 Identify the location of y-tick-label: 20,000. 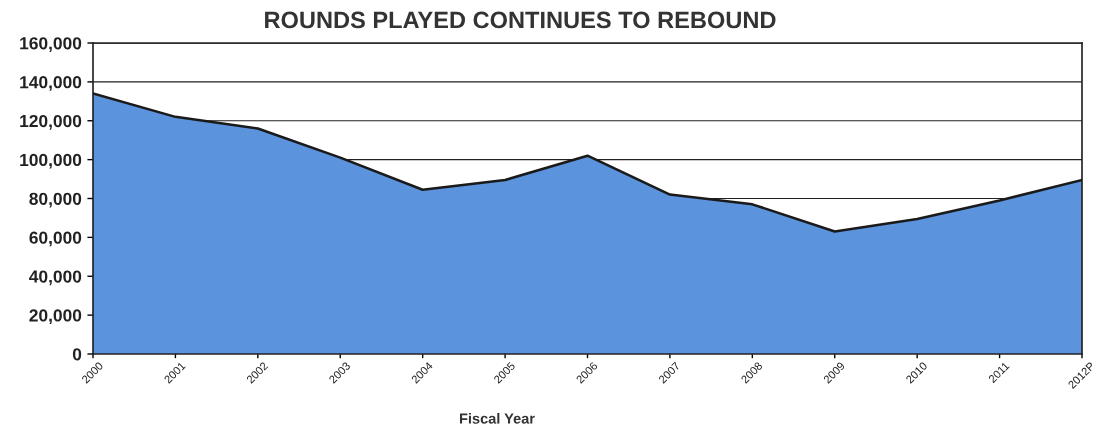
(55, 317).